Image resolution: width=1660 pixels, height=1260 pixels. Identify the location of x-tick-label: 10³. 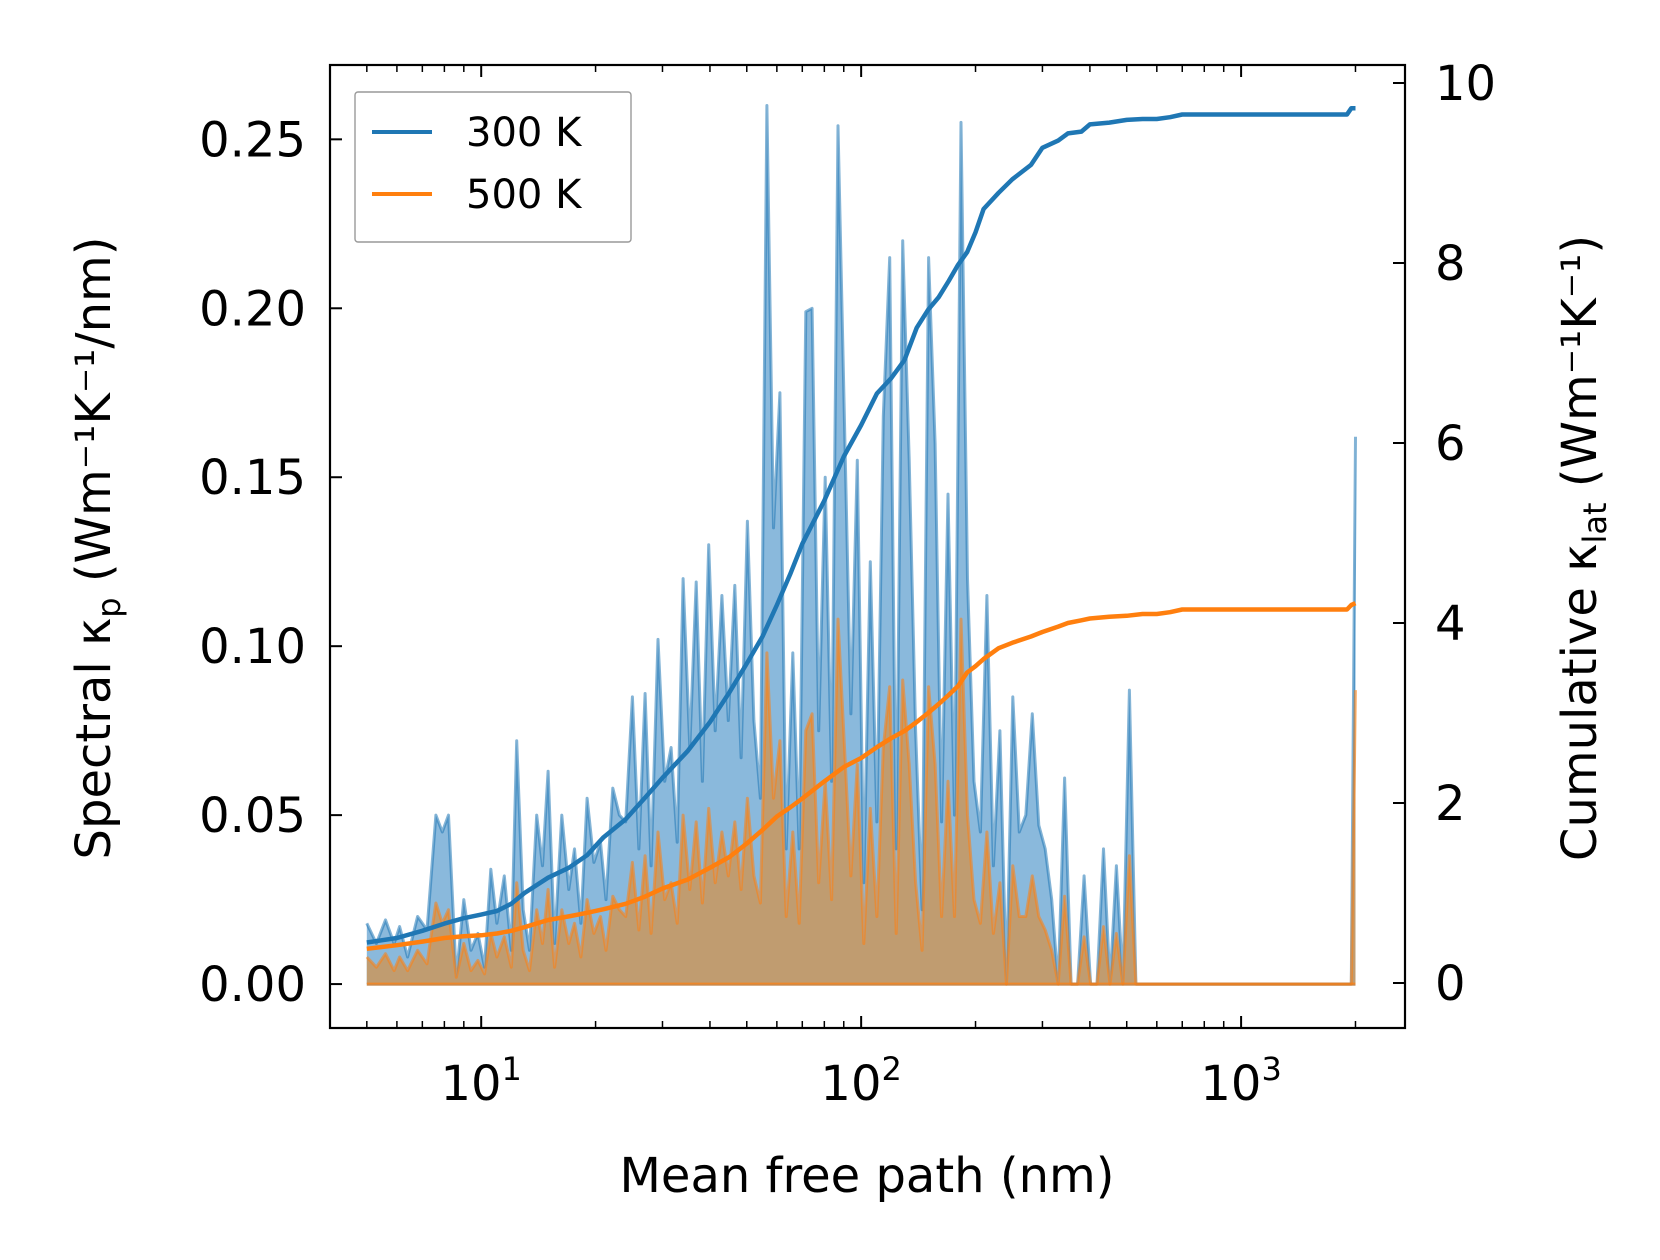
(1240, 1081).